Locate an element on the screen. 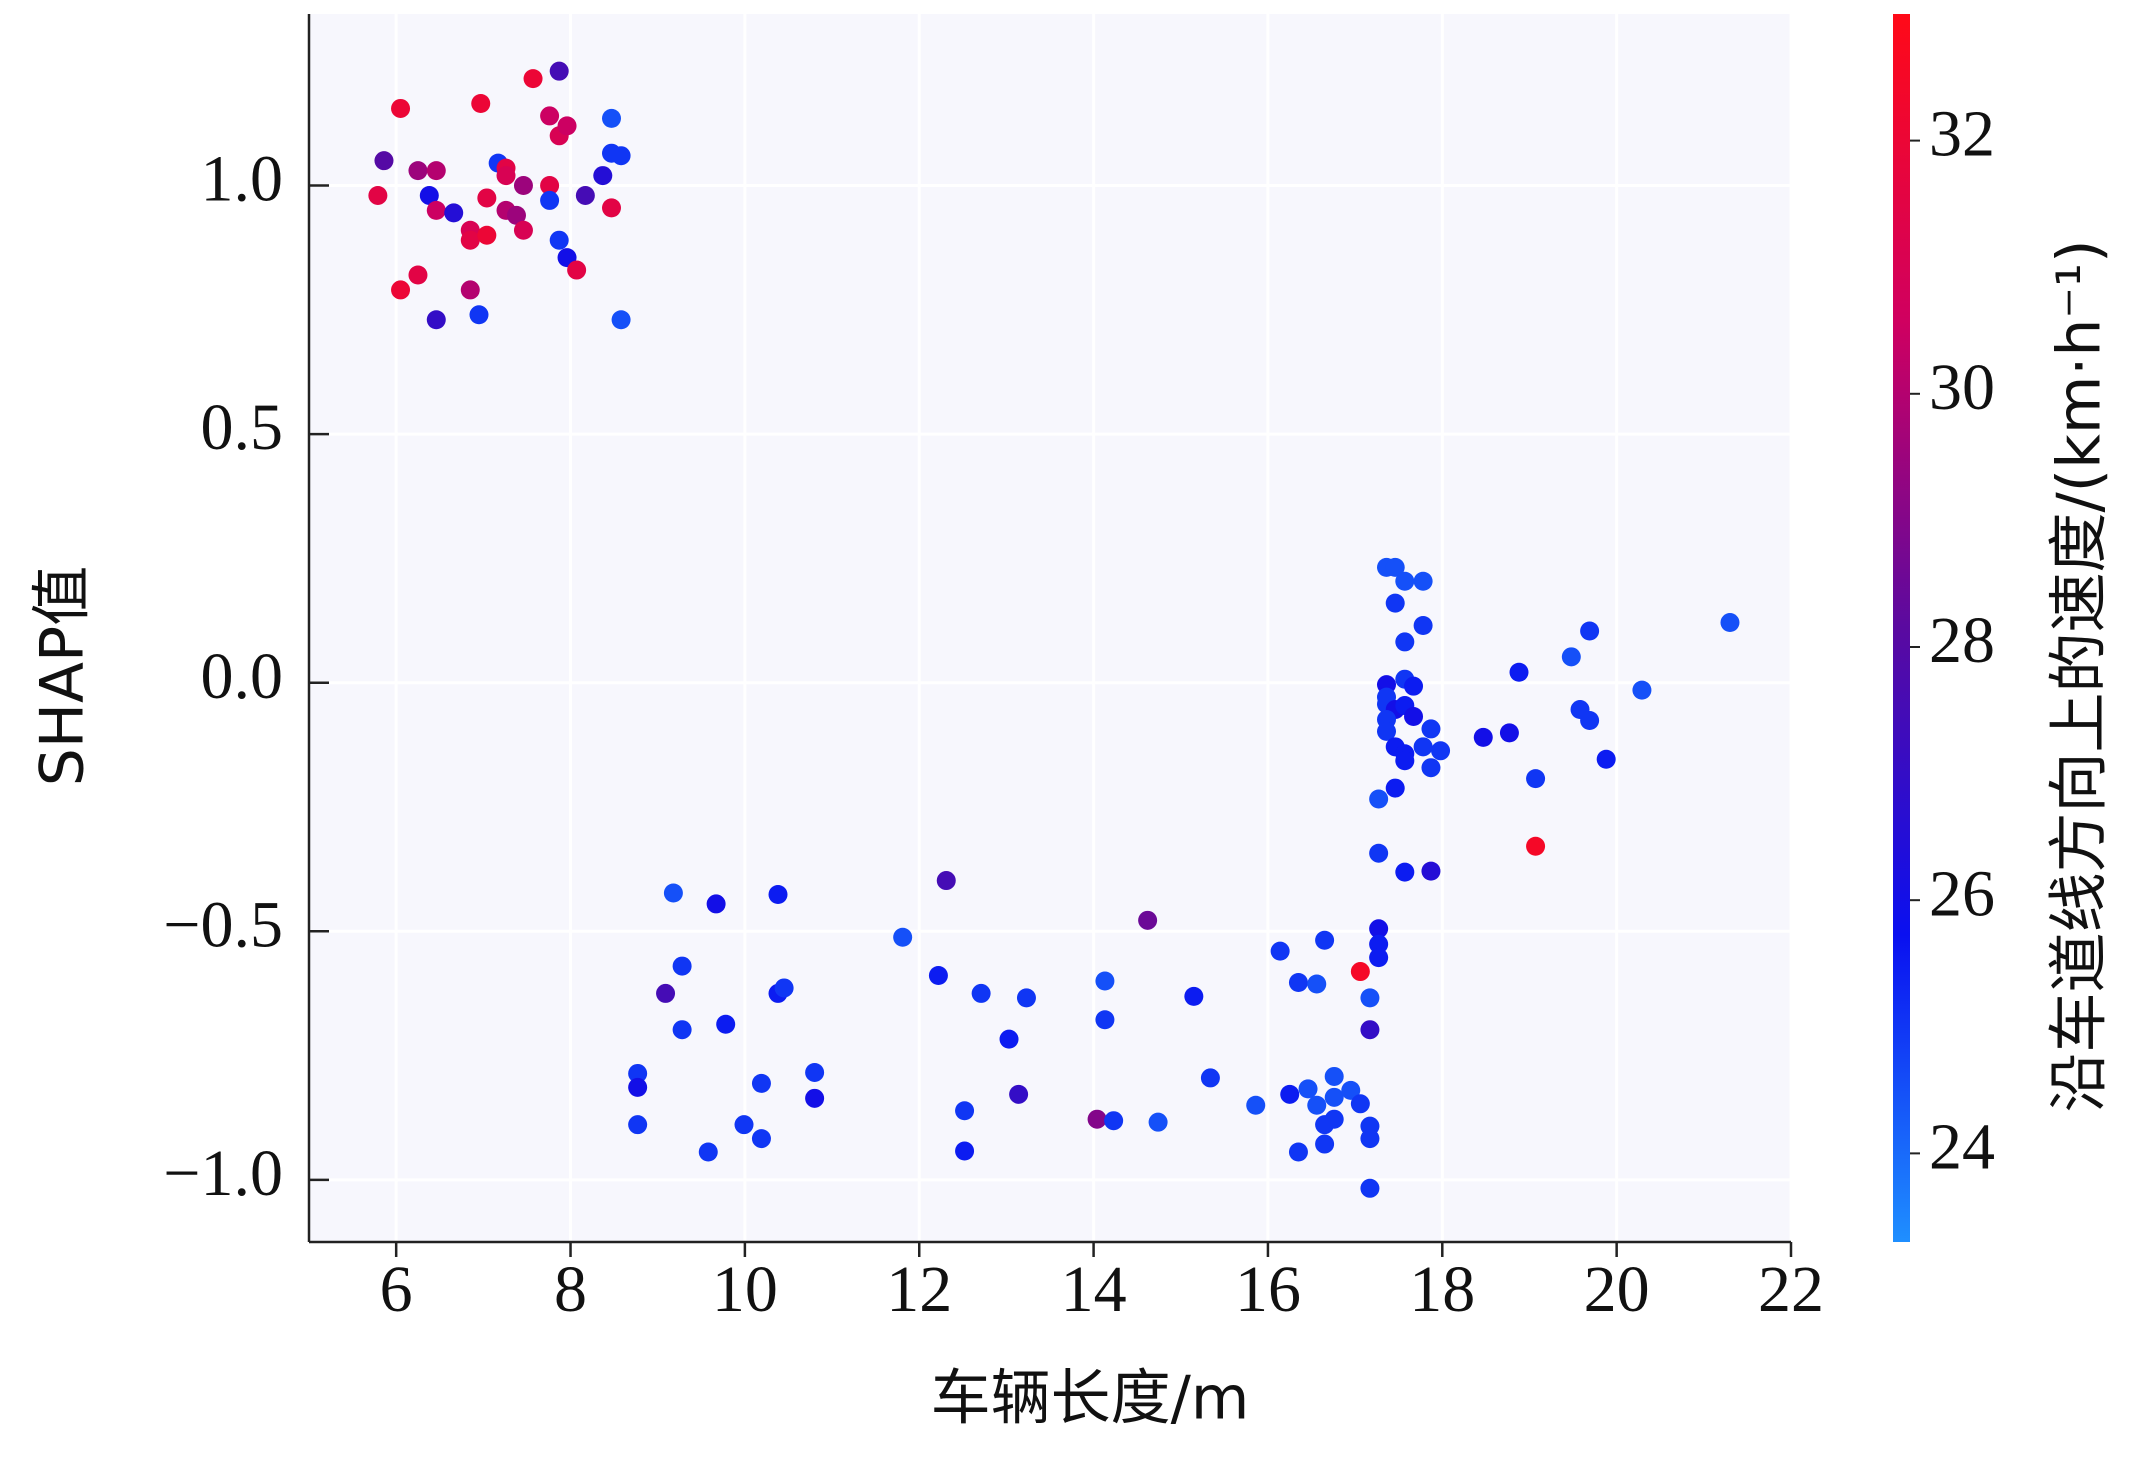 The width and height of the screenshot is (2141, 1469). x-tick-label: 18 is located at coordinates (1442, 1289).